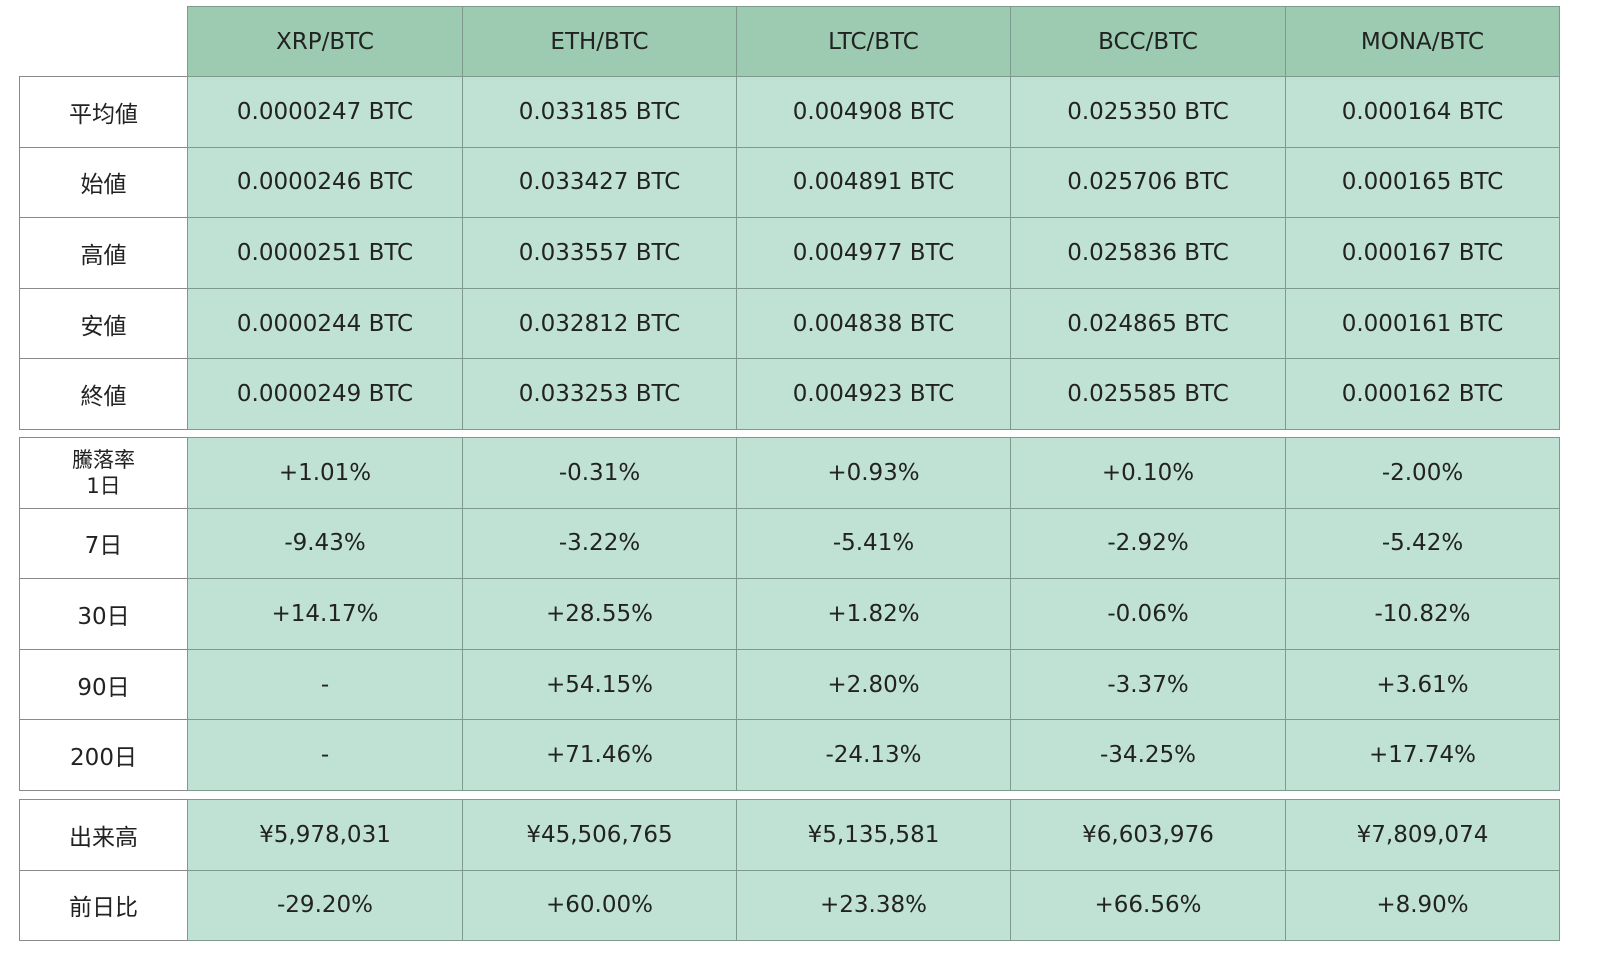  Describe the element at coordinates (1148, 905) in the screenshot. I see `value-cell: +66.56%` at that location.